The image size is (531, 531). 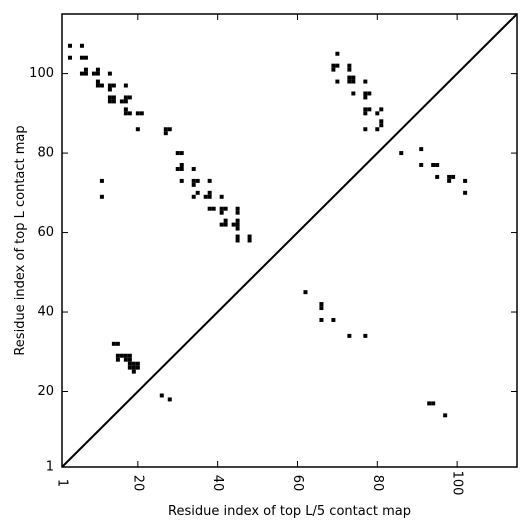 I want to click on y-tick-label: 60, so click(x=45, y=232).